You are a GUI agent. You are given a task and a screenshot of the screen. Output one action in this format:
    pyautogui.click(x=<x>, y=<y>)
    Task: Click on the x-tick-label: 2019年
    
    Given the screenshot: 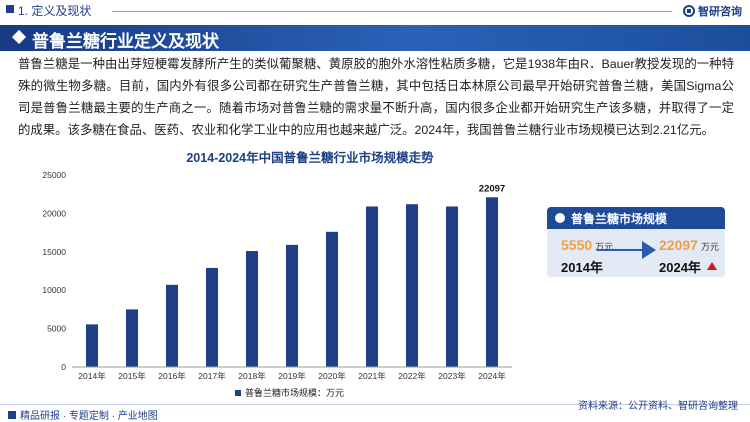 What is the action you would take?
    pyautogui.click(x=292, y=376)
    